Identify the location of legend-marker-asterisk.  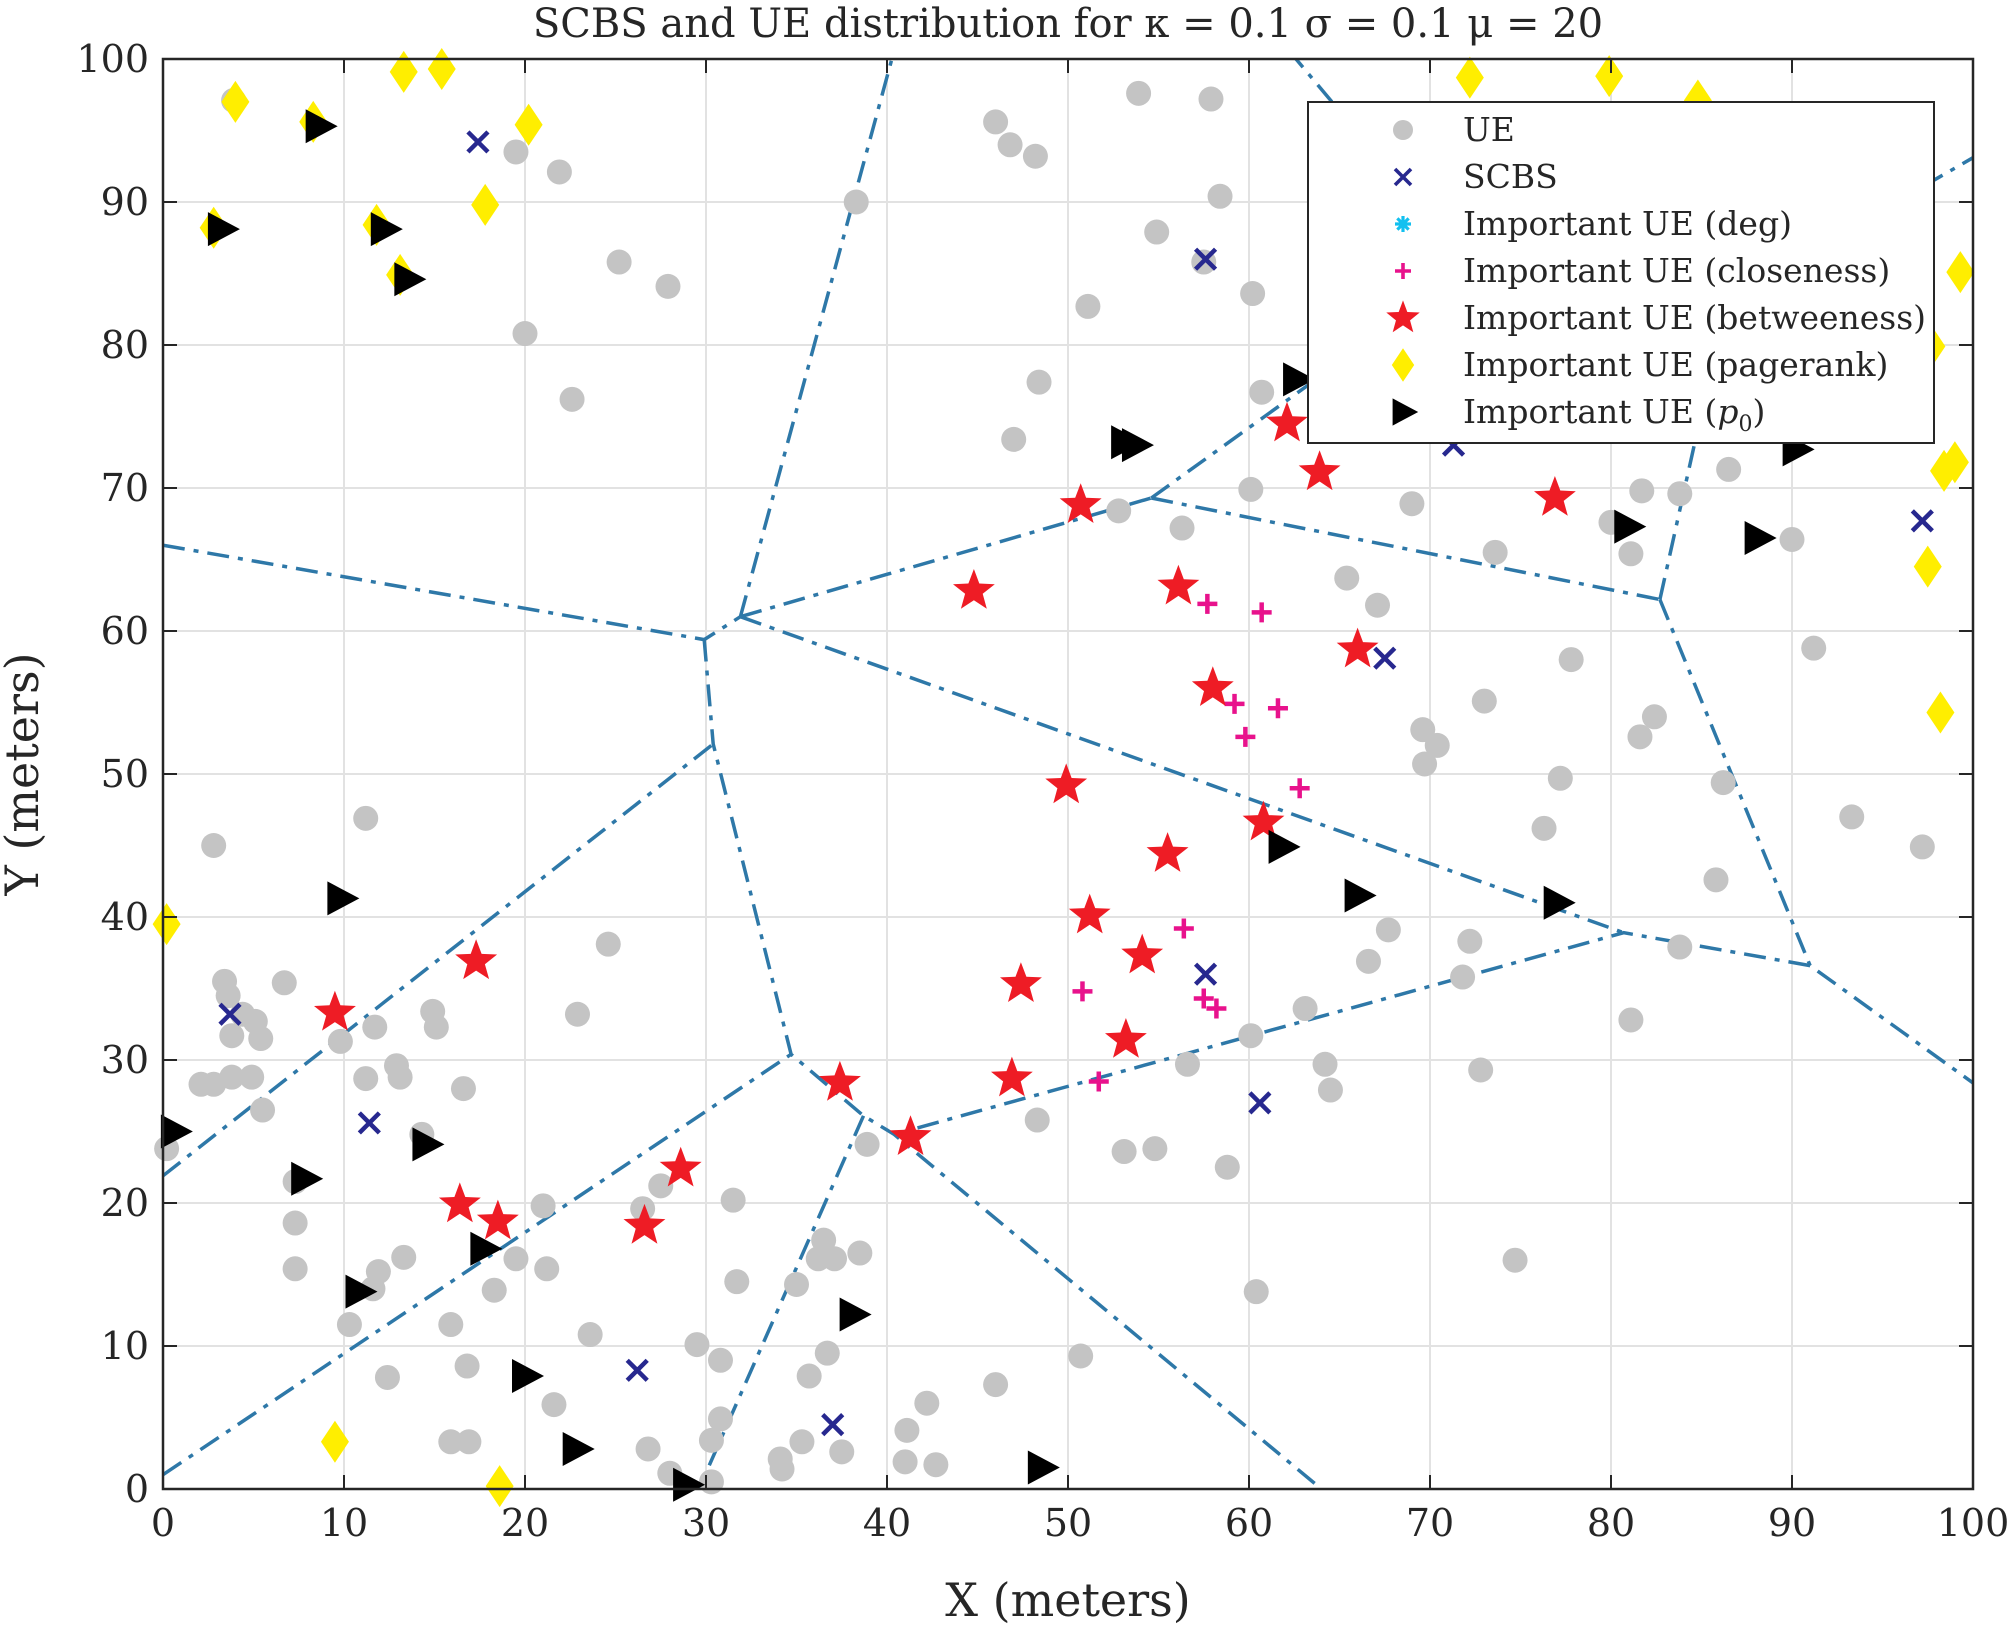
(1402, 224).